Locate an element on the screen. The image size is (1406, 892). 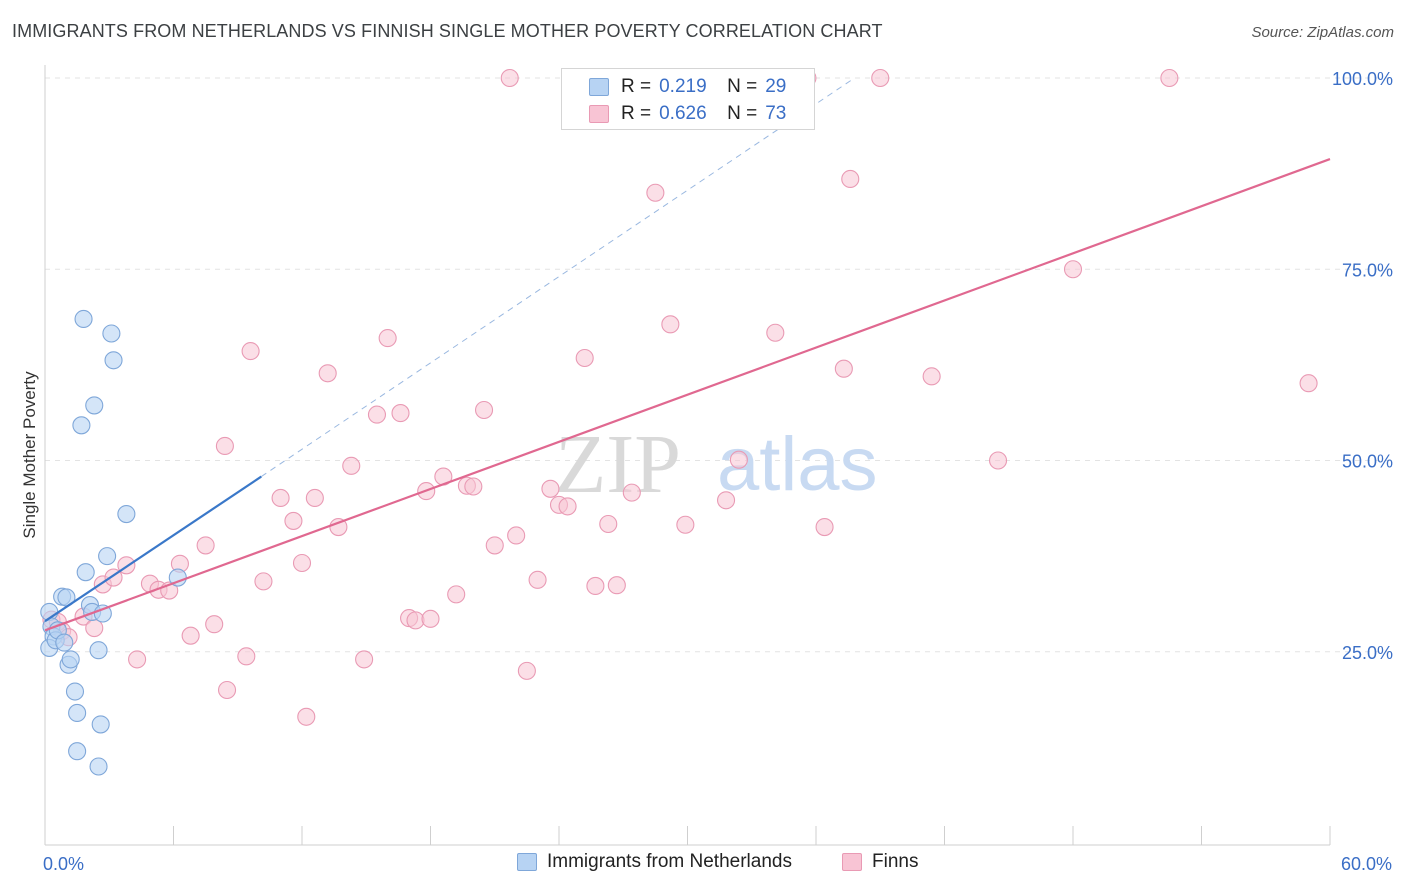
legend-n-value: 73 is located at coordinates (776, 113).